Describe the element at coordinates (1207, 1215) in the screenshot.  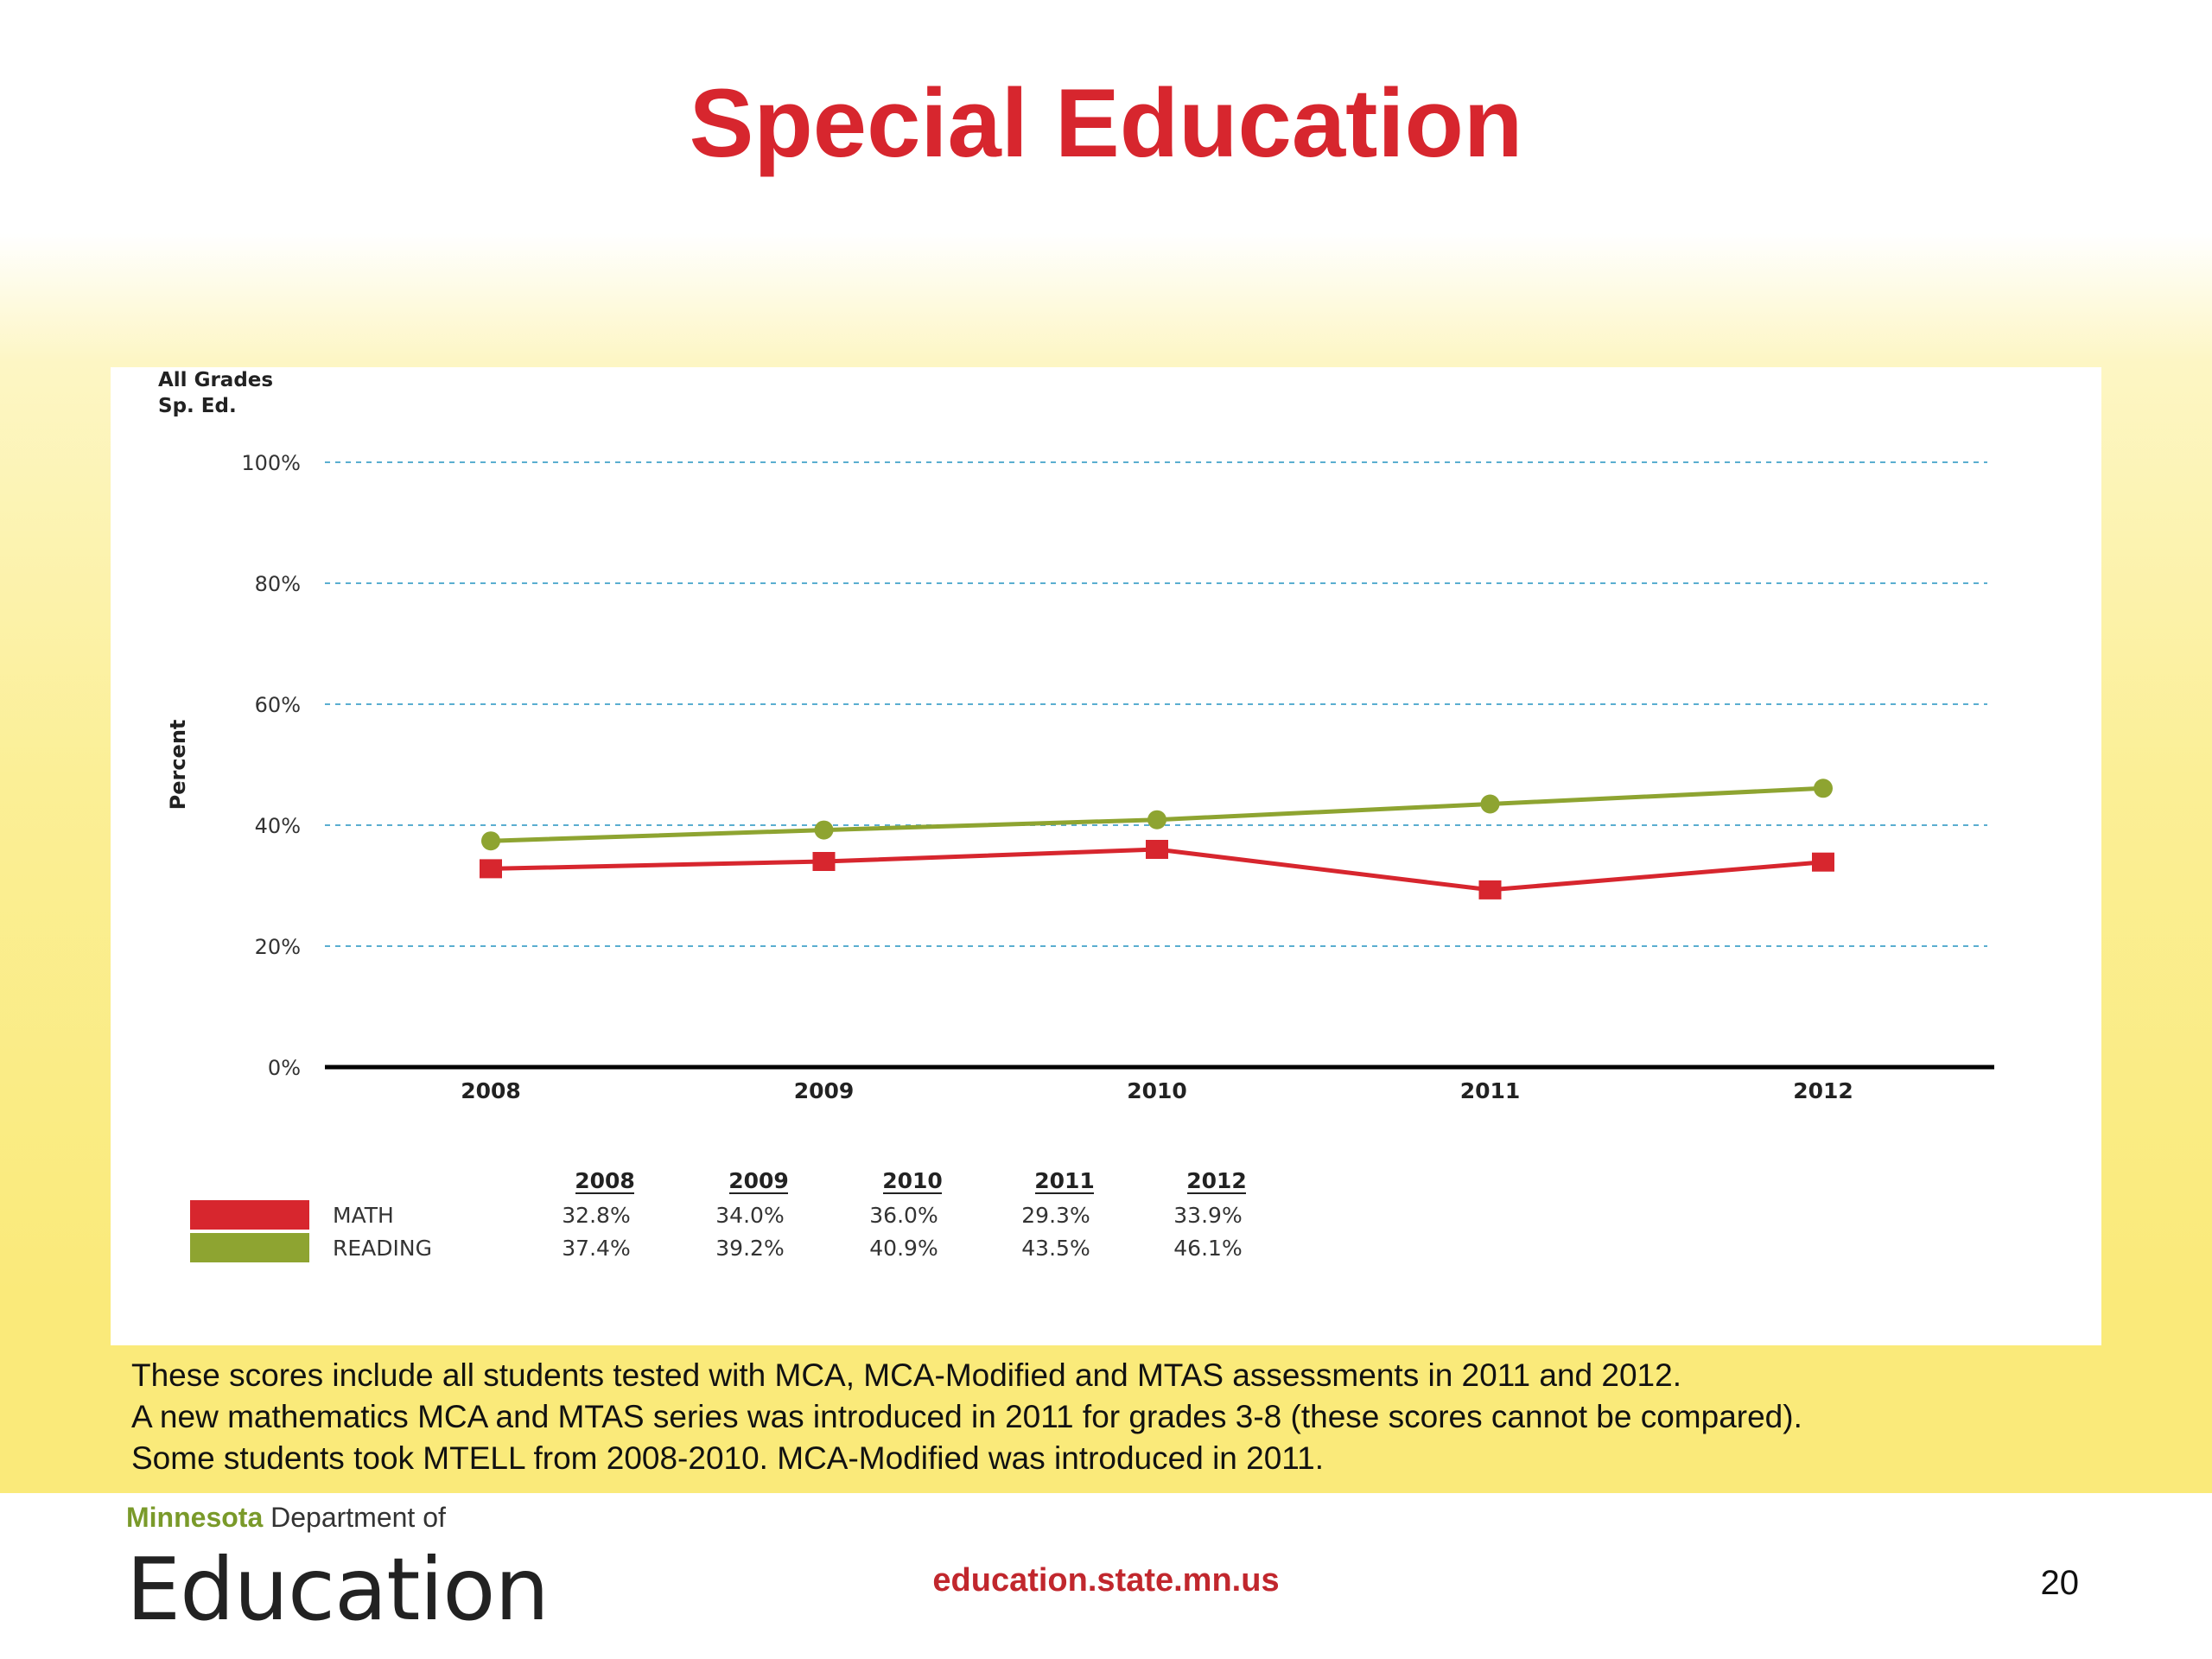
I see `table-value: 33.9%` at that location.